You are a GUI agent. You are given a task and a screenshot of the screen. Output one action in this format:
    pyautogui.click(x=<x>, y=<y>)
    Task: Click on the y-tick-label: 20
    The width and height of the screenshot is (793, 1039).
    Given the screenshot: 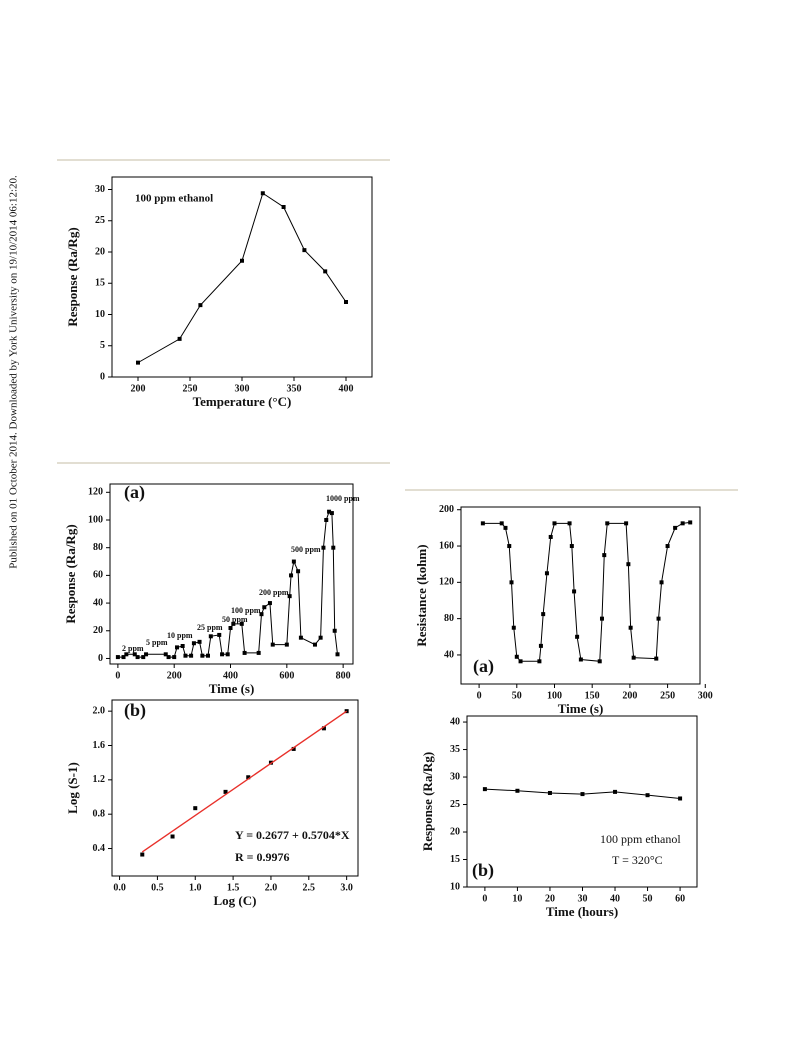 What is the action you would take?
    pyautogui.click(x=100, y=251)
    